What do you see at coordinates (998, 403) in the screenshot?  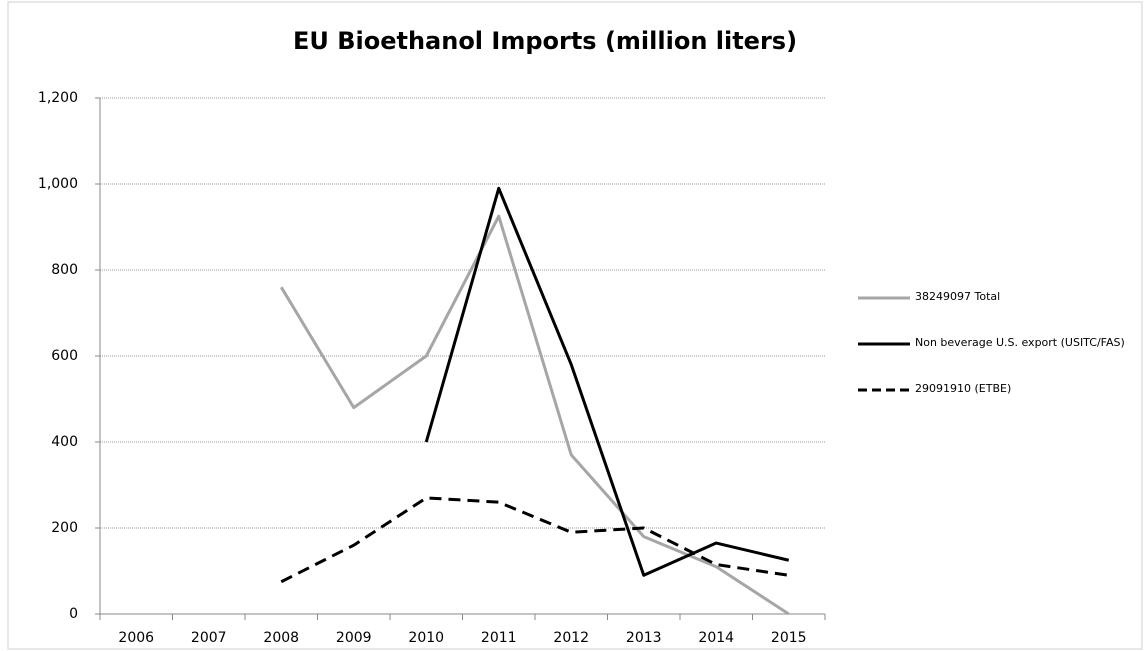 I see `legend-item: 29091910 (ETBE)` at bounding box center [998, 403].